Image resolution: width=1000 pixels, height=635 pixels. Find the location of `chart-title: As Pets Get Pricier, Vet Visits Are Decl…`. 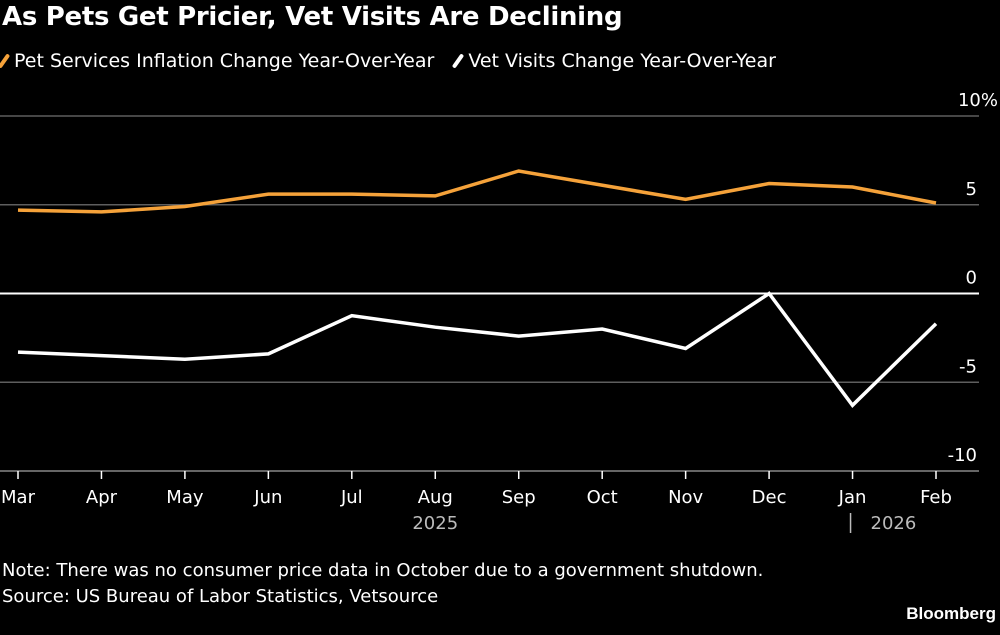

chart-title: As Pets Get Pricier, Vet Visits Are Decl… is located at coordinates (312, 17).